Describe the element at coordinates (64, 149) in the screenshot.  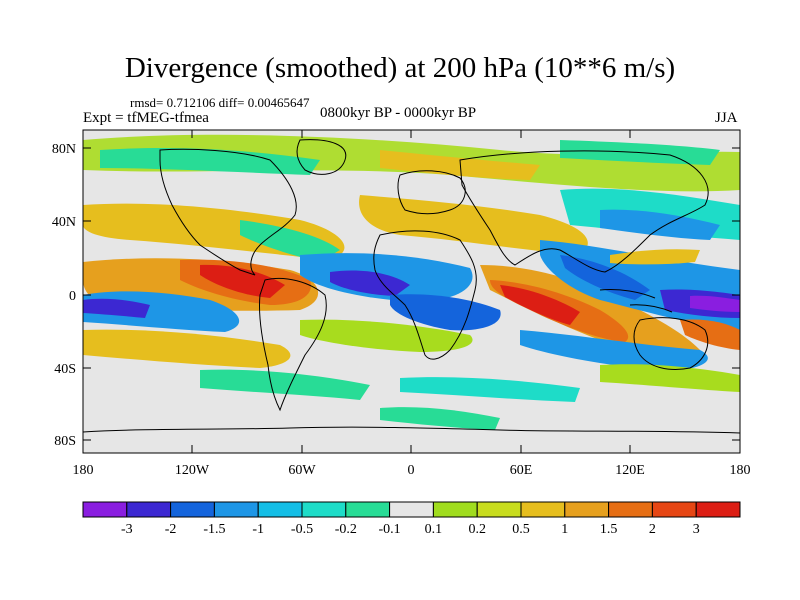
I see `lat-label: 80N` at that location.